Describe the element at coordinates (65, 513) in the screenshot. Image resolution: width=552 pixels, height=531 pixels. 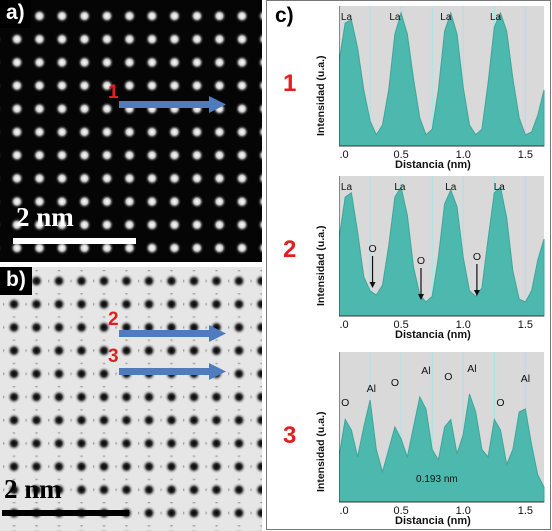
I see `scale-bar-b` at that location.